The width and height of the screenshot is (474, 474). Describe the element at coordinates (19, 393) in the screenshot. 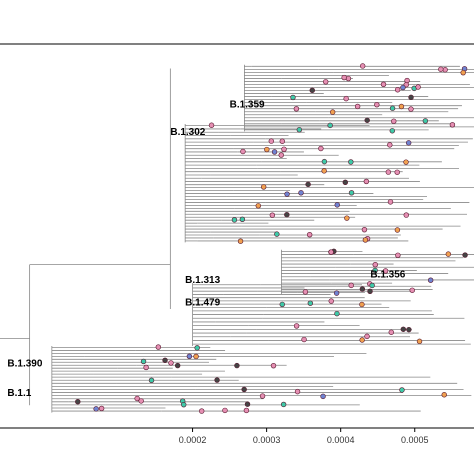

I see `clade-label: B.1.1` at that location.